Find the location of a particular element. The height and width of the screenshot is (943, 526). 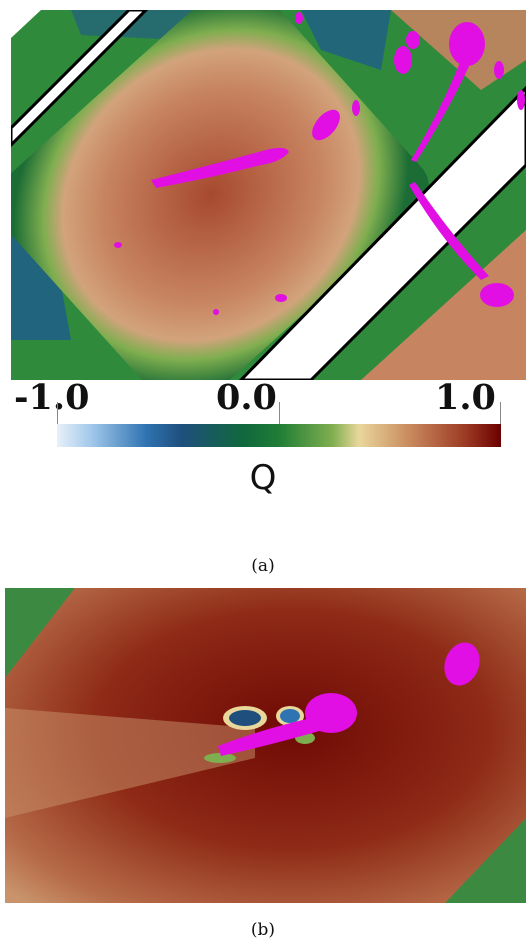

colorbar is located at coordinates (279, 435).